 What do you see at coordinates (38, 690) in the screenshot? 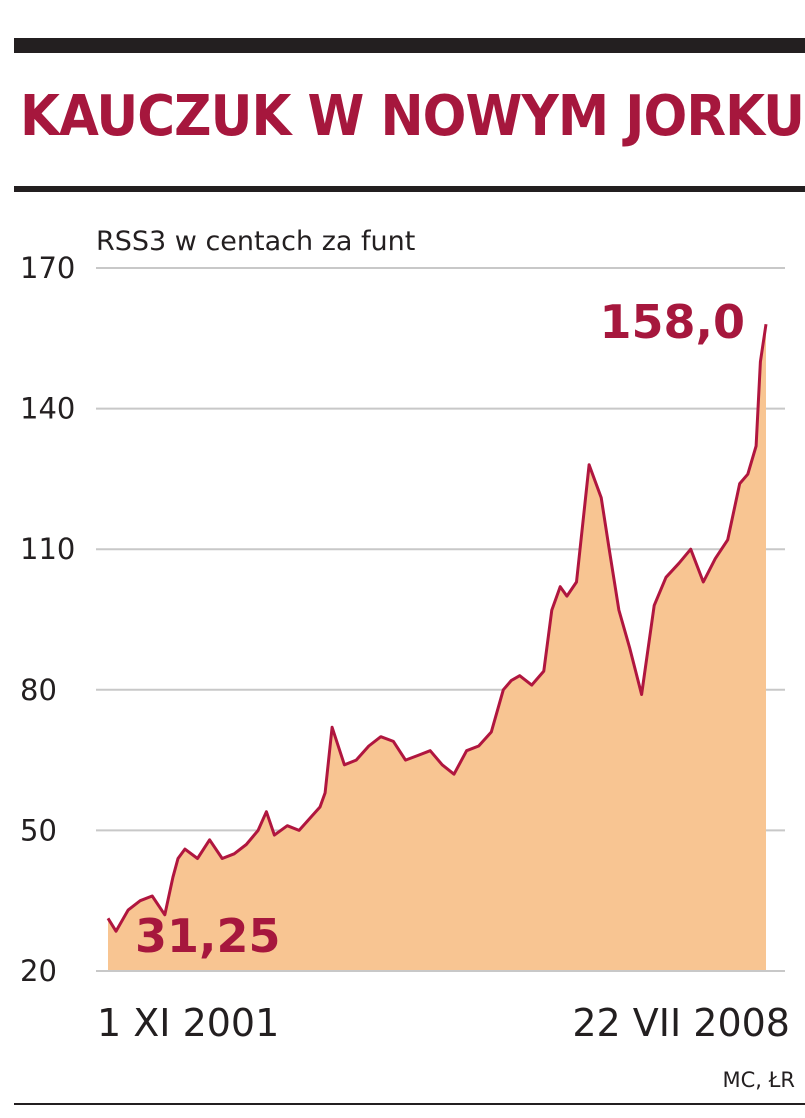
I see `y-tick-label: 80` at bounding box center [38, 690].